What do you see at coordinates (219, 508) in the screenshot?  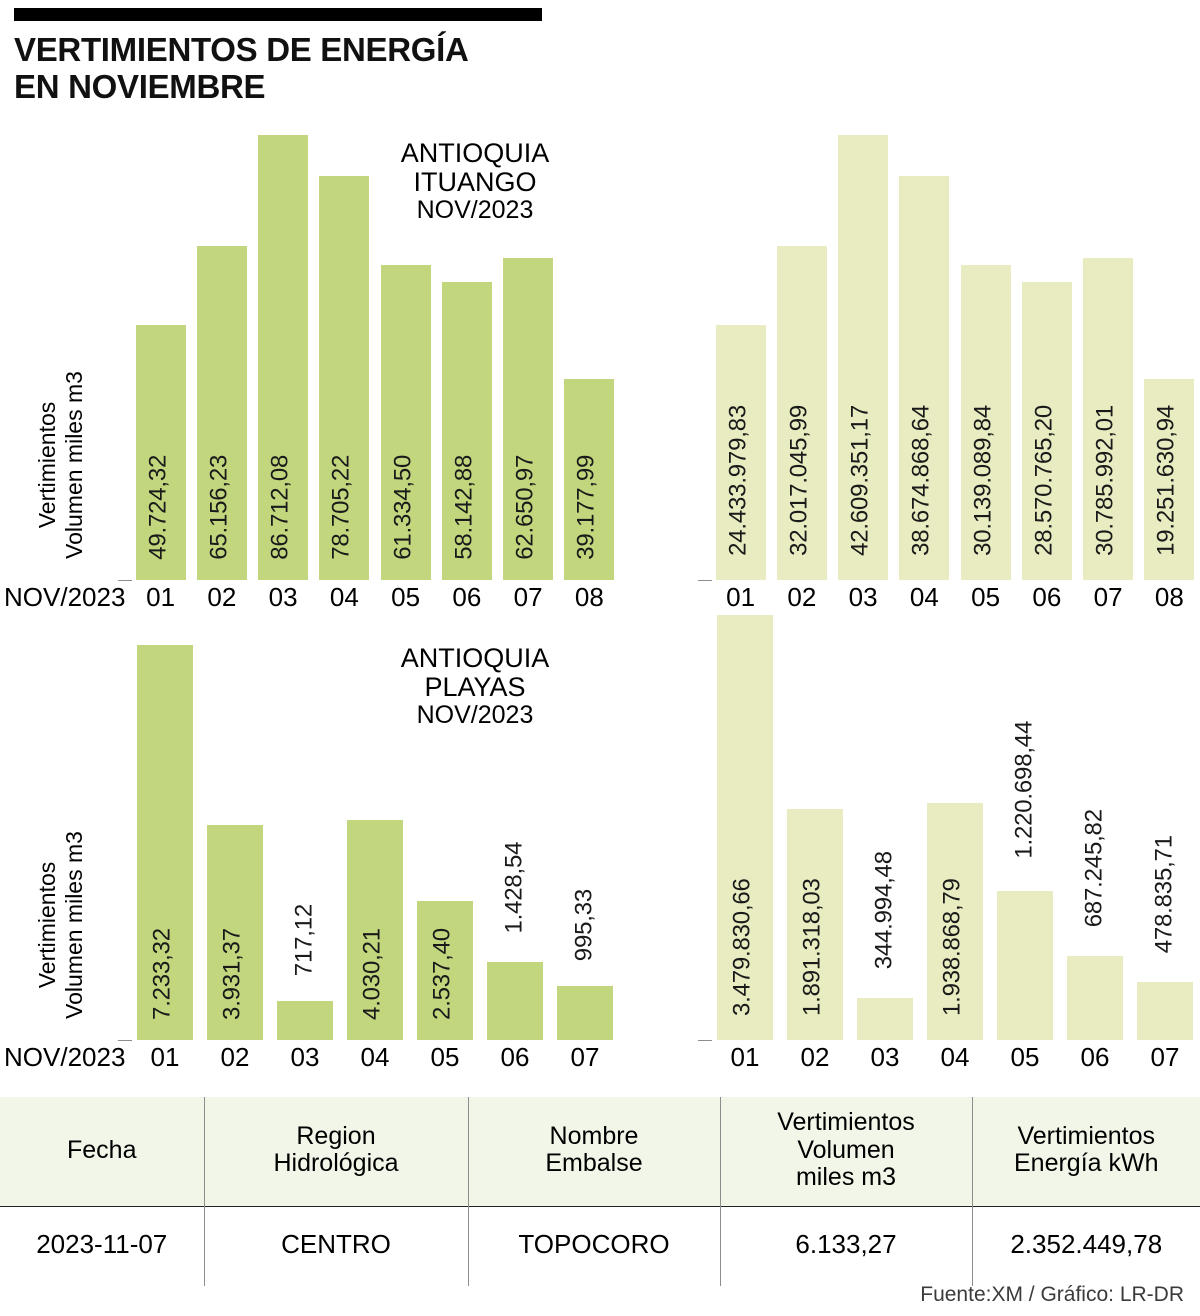 I see `bar-value-label: 65.156,23` at bounding box center [219, 508].